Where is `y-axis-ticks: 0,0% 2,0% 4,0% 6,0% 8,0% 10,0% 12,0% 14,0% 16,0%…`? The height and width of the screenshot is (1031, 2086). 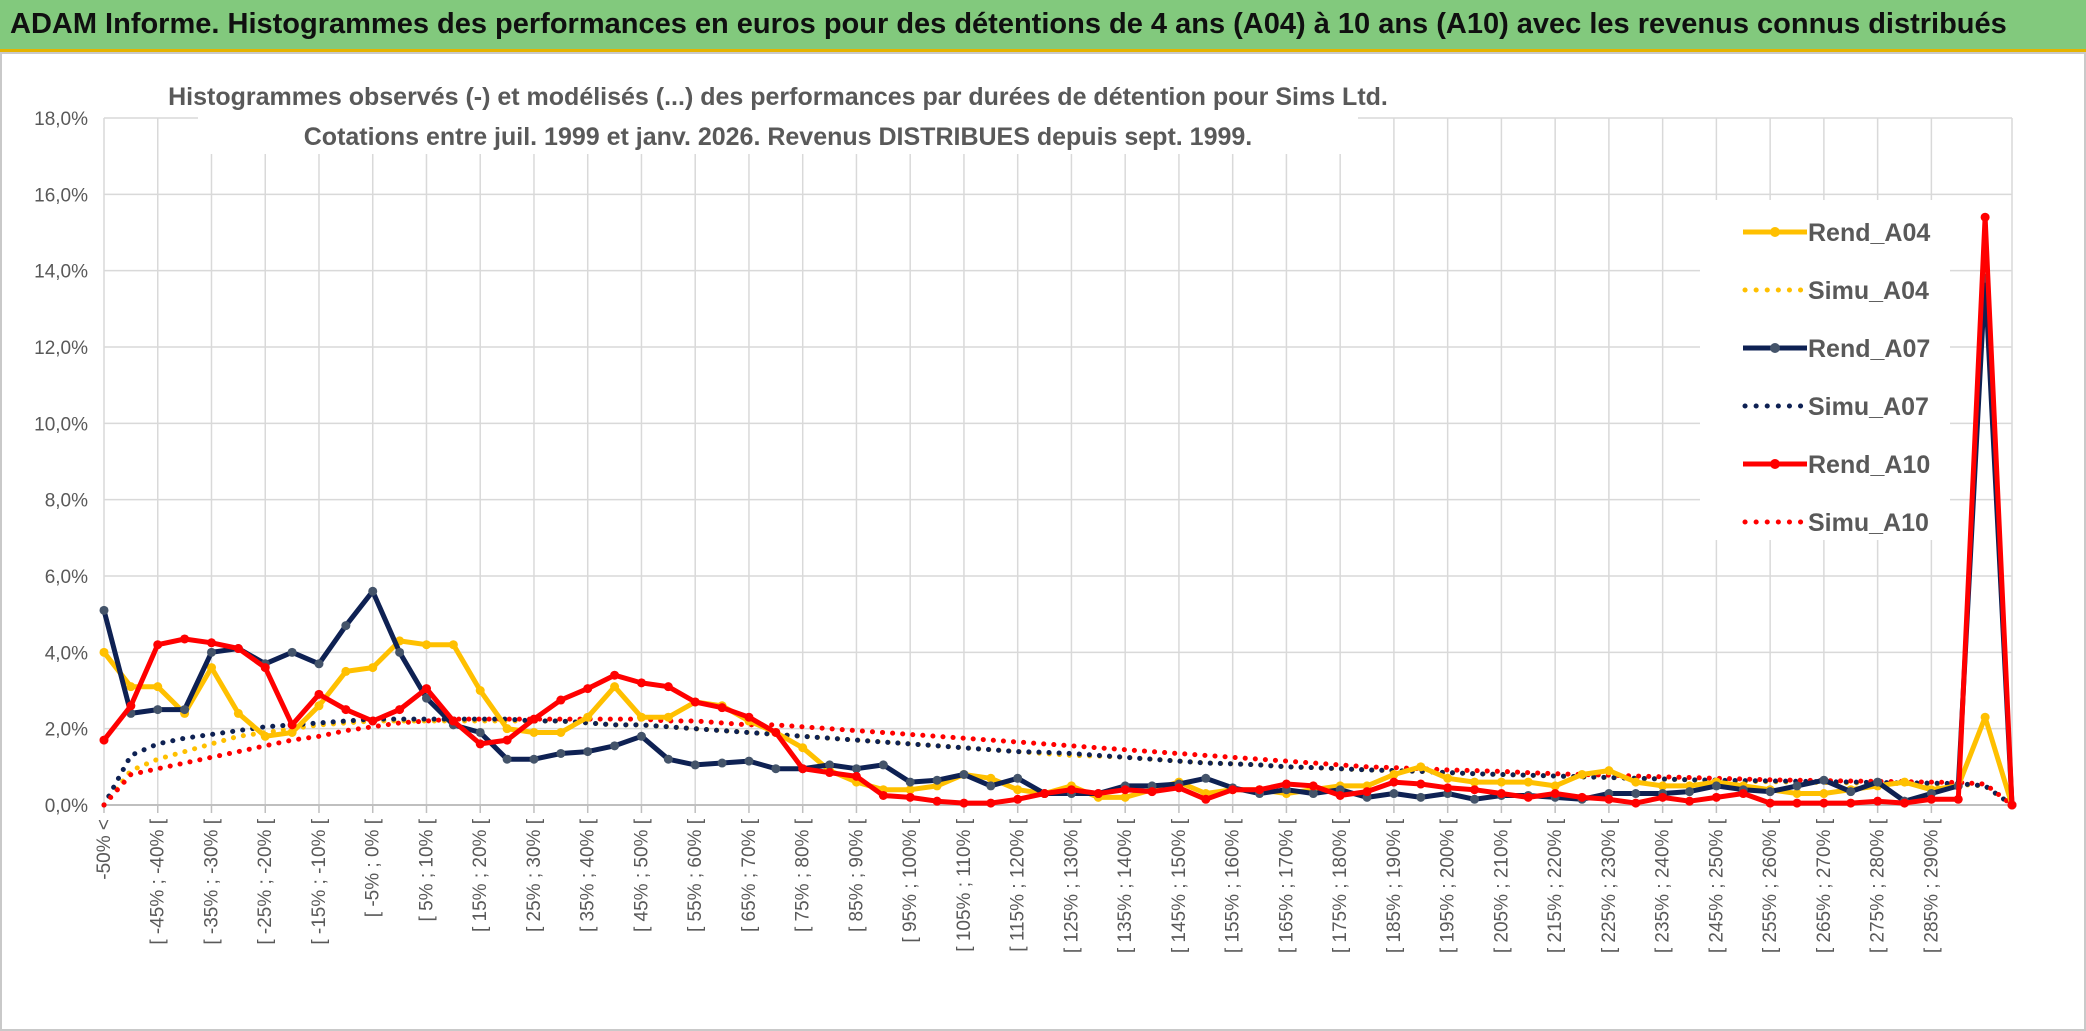 y-axis-ticks: 0,0% 2,0% 4,0% 6,0% 8,0% 10,0% 12,0% 14,0% 16,0%… is located at coordinates (61, 463).